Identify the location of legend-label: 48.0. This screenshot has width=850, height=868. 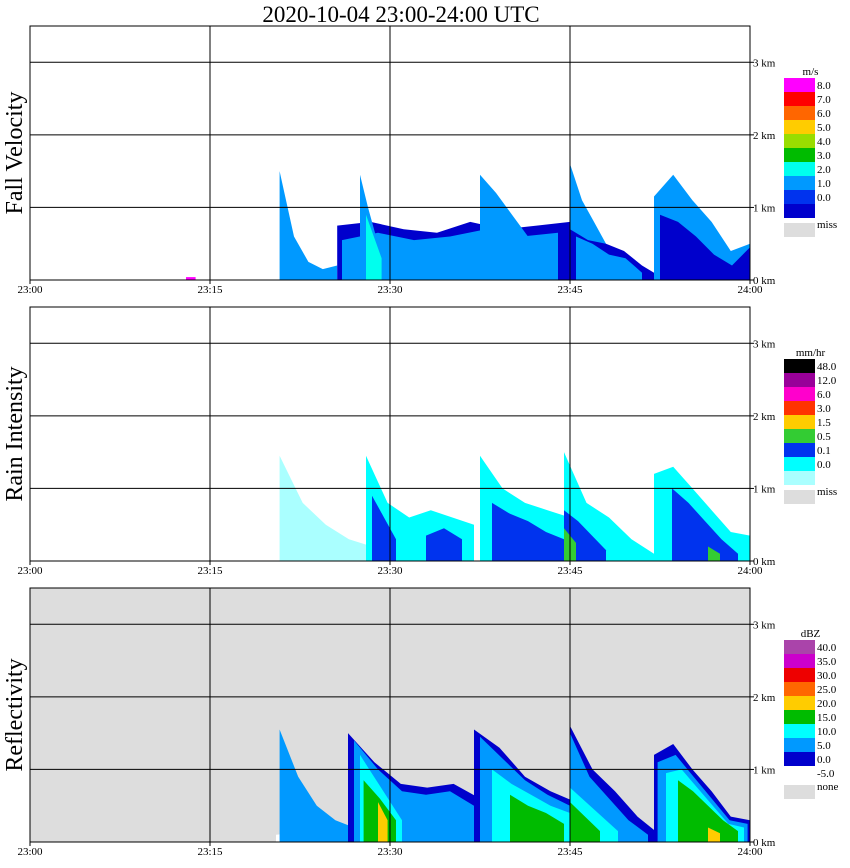
(827, 367).